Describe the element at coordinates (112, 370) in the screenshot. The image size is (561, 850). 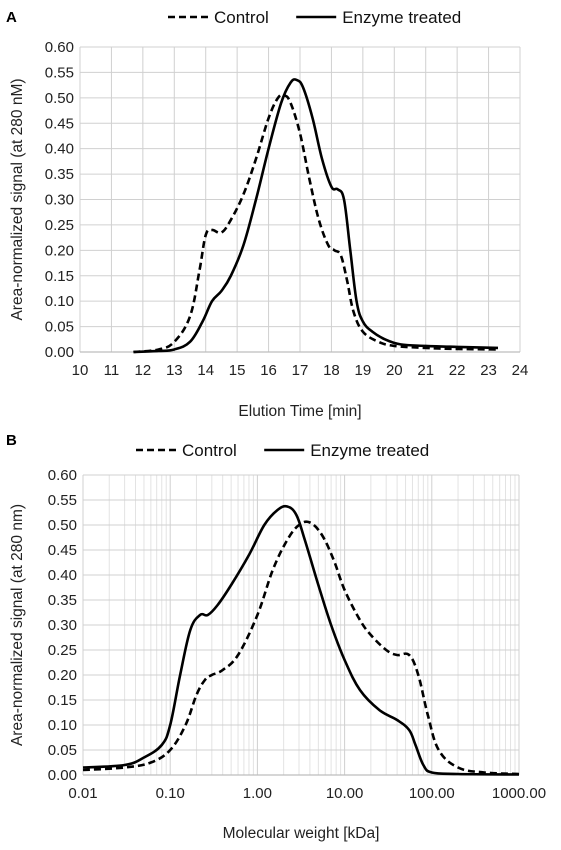
I see `x-tick-label: 11` at that location.